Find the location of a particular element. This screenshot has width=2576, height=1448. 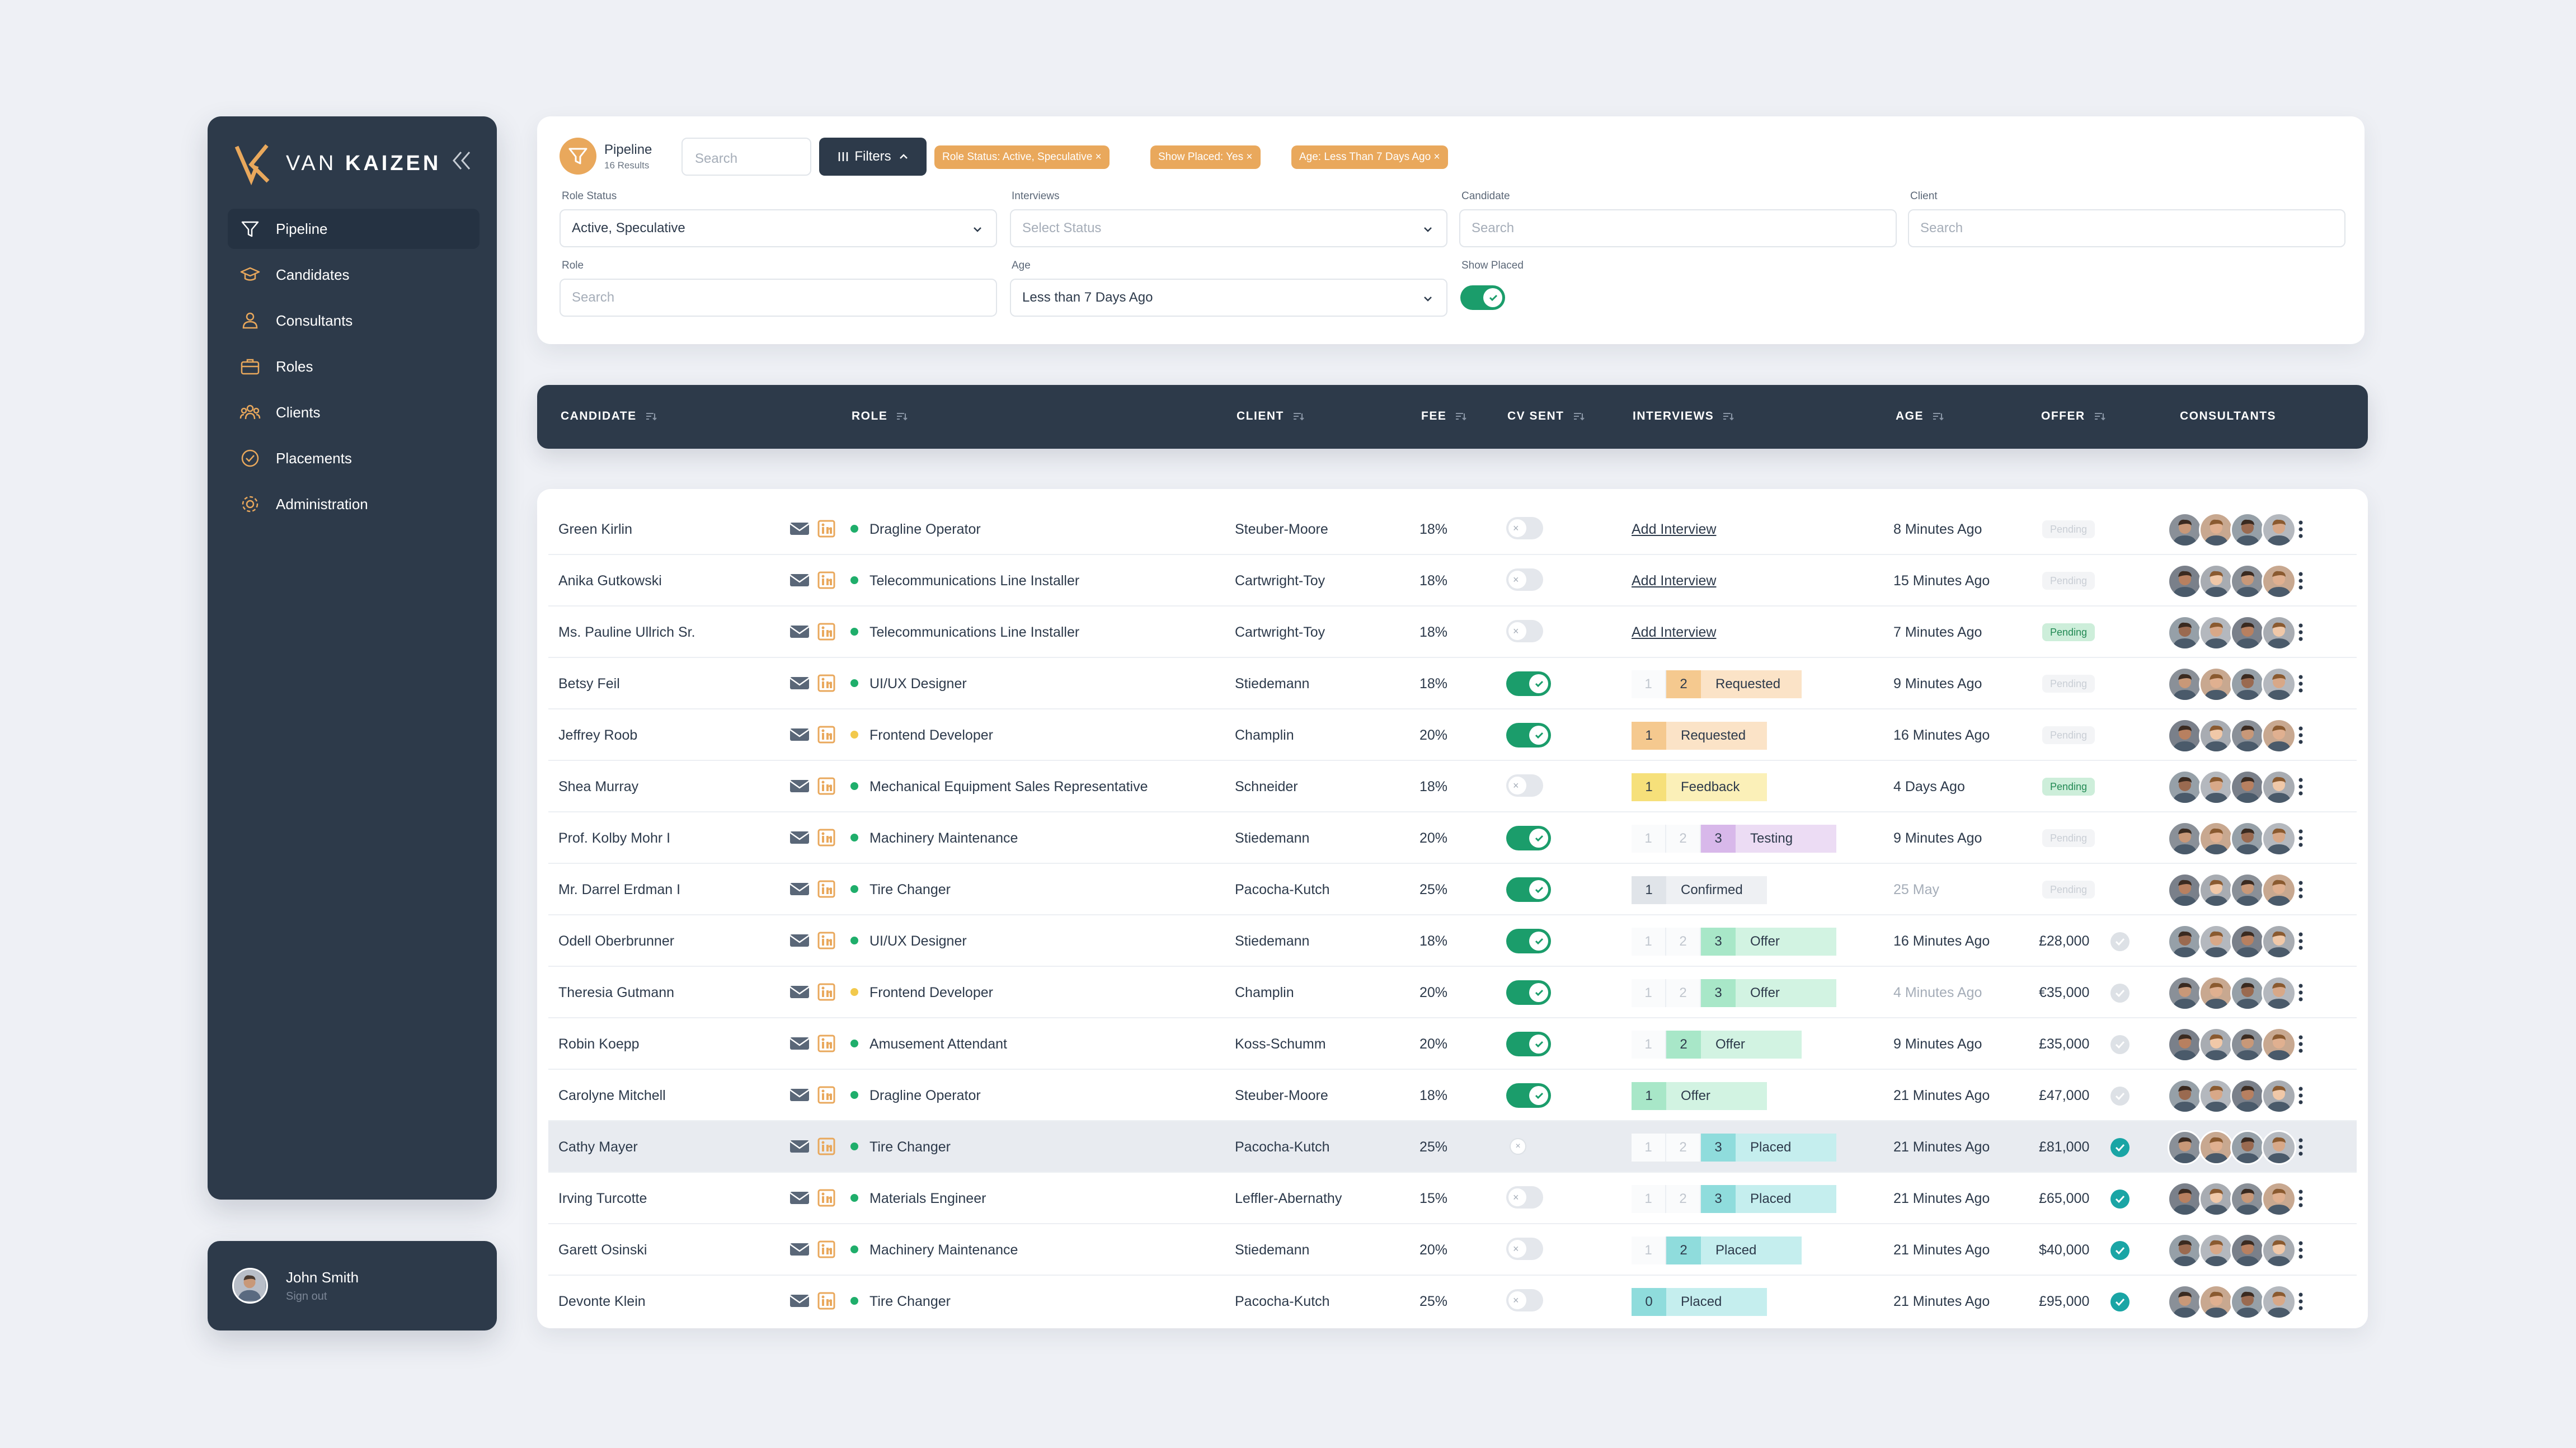

logo: VAN KAIZEN is located at coordinates (337, 163).